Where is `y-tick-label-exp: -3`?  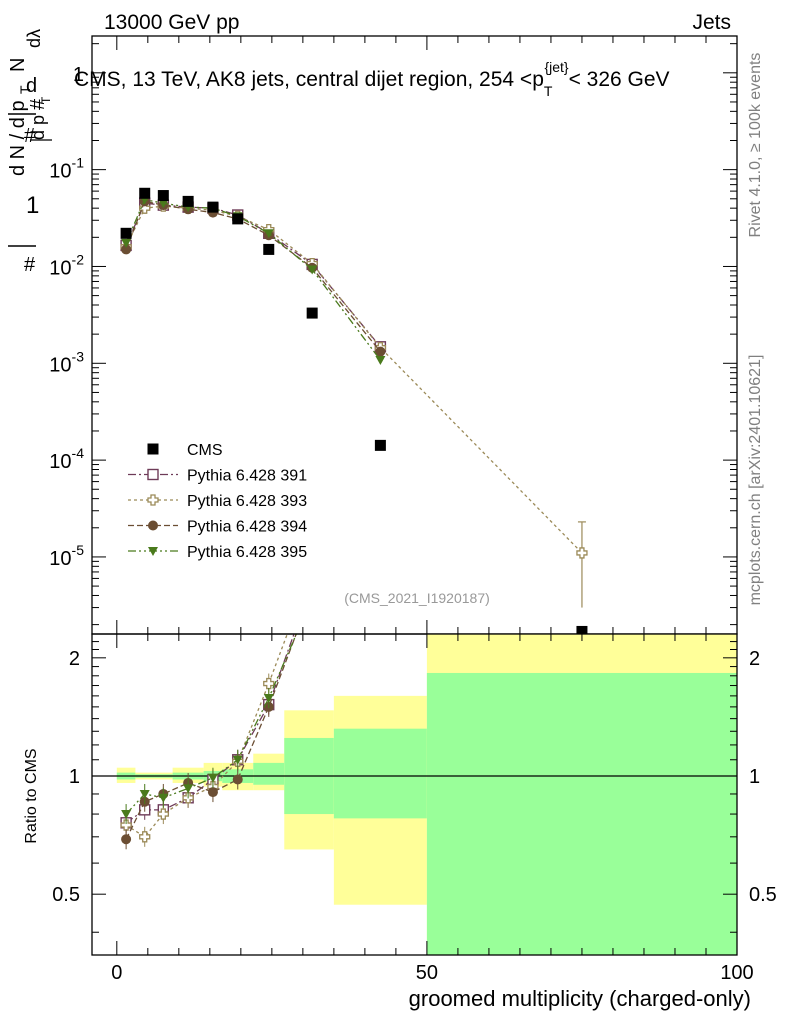
y-tick-label-exp: -3 is located at coordinates (78, 356).